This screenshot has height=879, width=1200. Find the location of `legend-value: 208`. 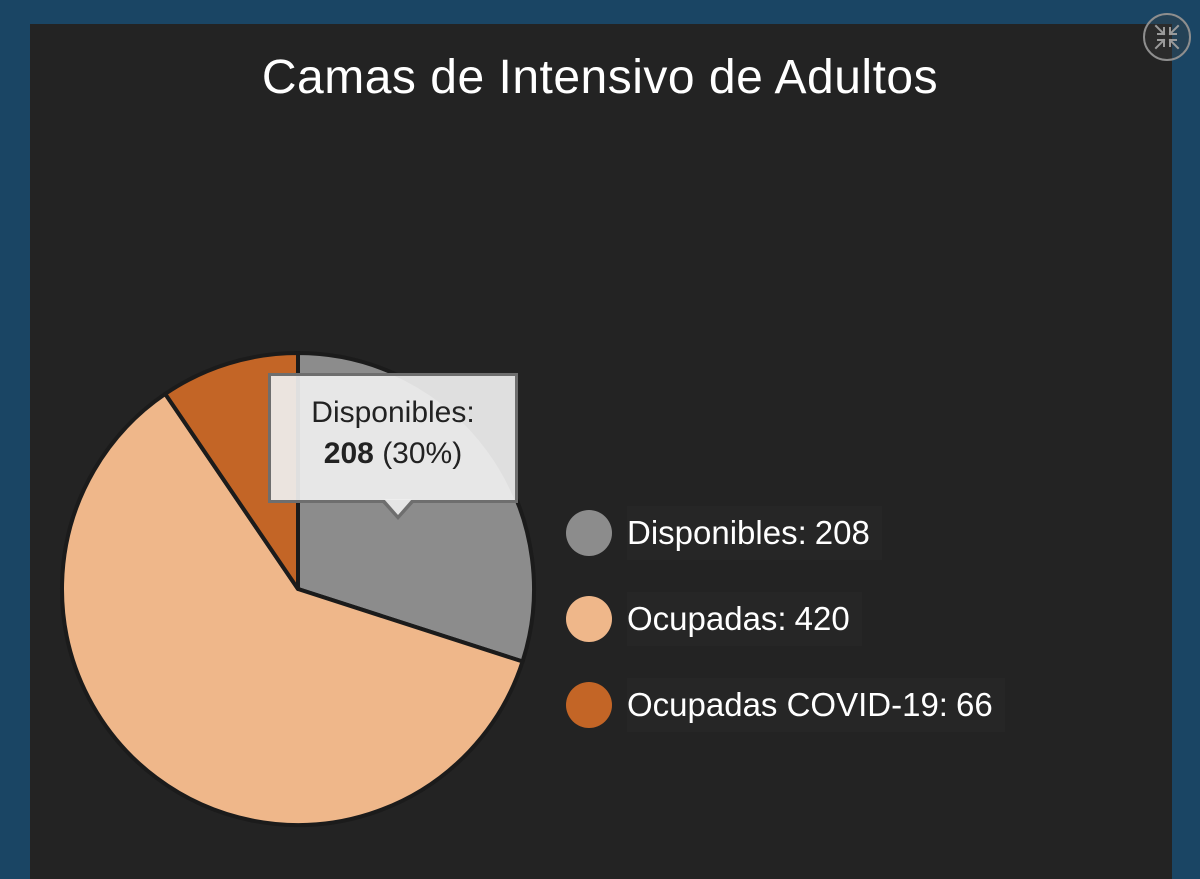

legend-value: 208 is located at coordinates (842, 532).